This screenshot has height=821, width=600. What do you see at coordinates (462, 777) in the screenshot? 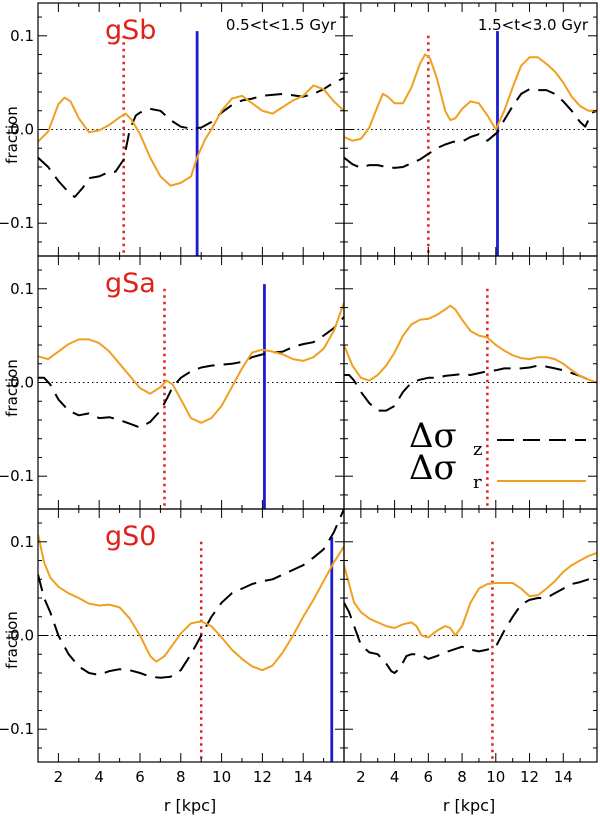
I see `x-tick-label-r2c1-8: 8` at bounding box center [462, 777].